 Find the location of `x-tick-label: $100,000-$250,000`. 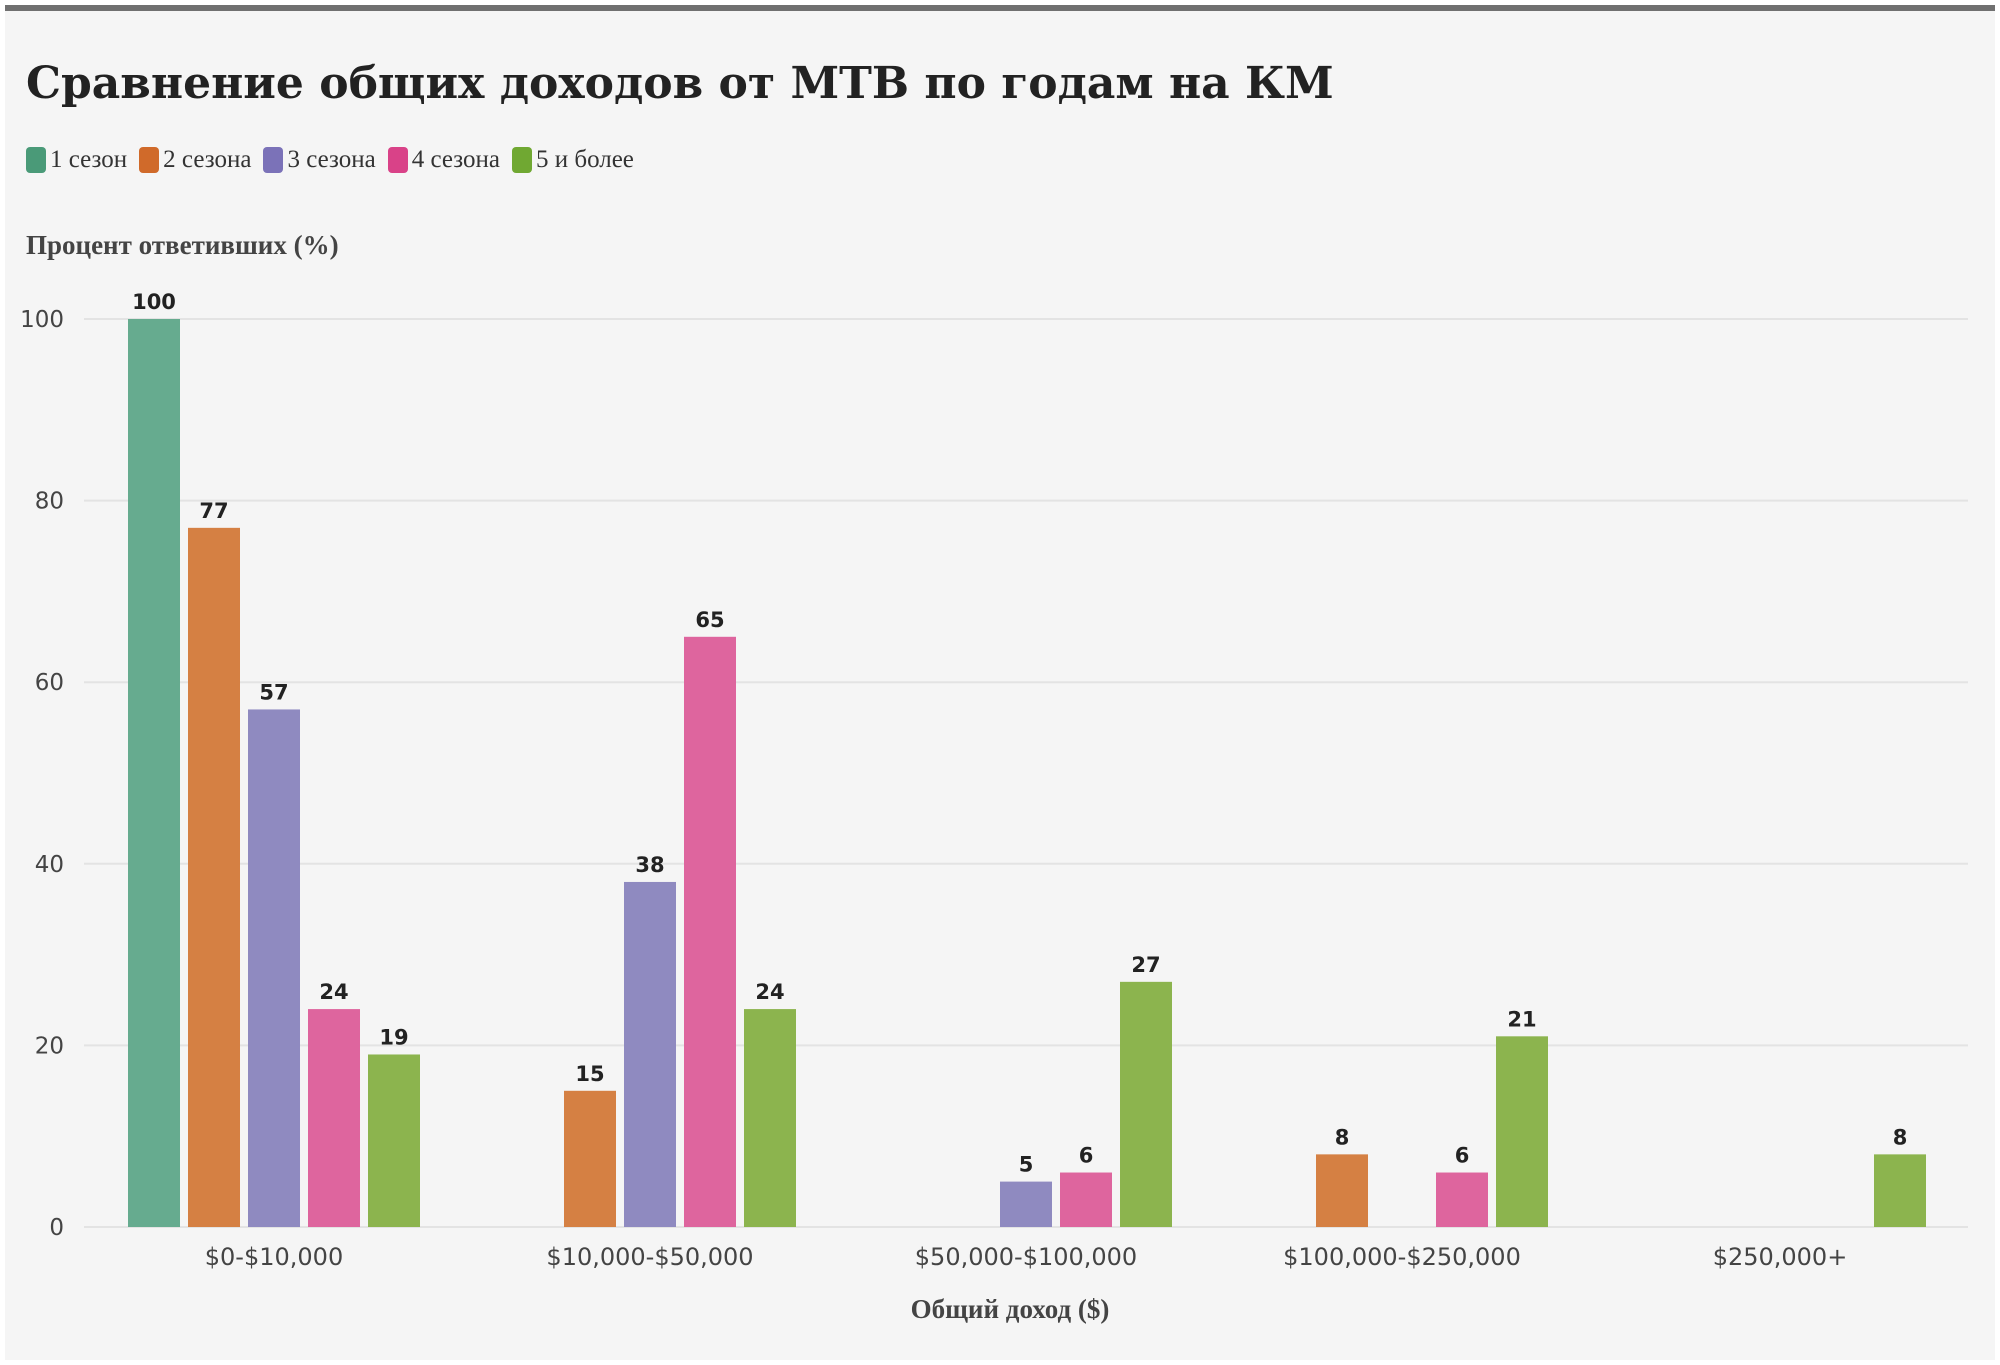

x-tick-label: $100,000-$250,000 is located at coordinates (1402, 1257).